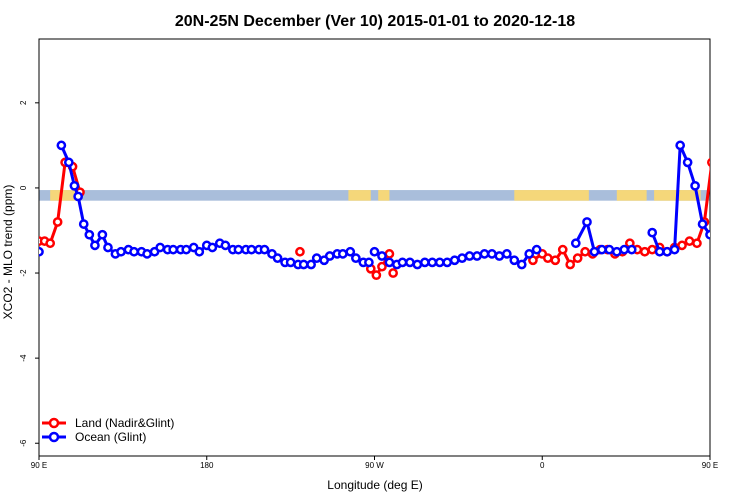 This screenshot has height=500, width=750. I want to click on legend-entry-ocean: Ocean (Glint), so click(94, 437).